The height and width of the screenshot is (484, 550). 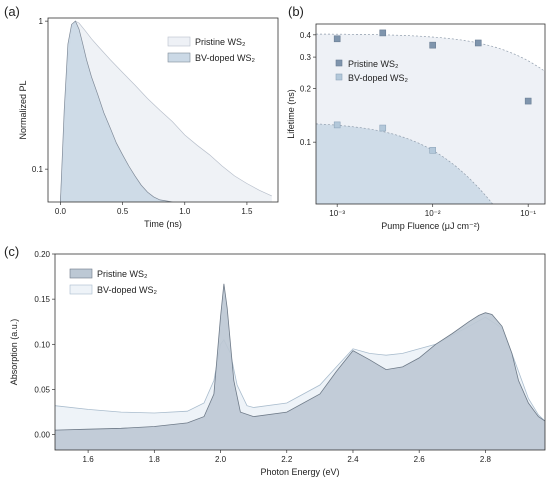 I want to click on c-legend-label: BV-doped WS₂, so click(x=127, y=290).